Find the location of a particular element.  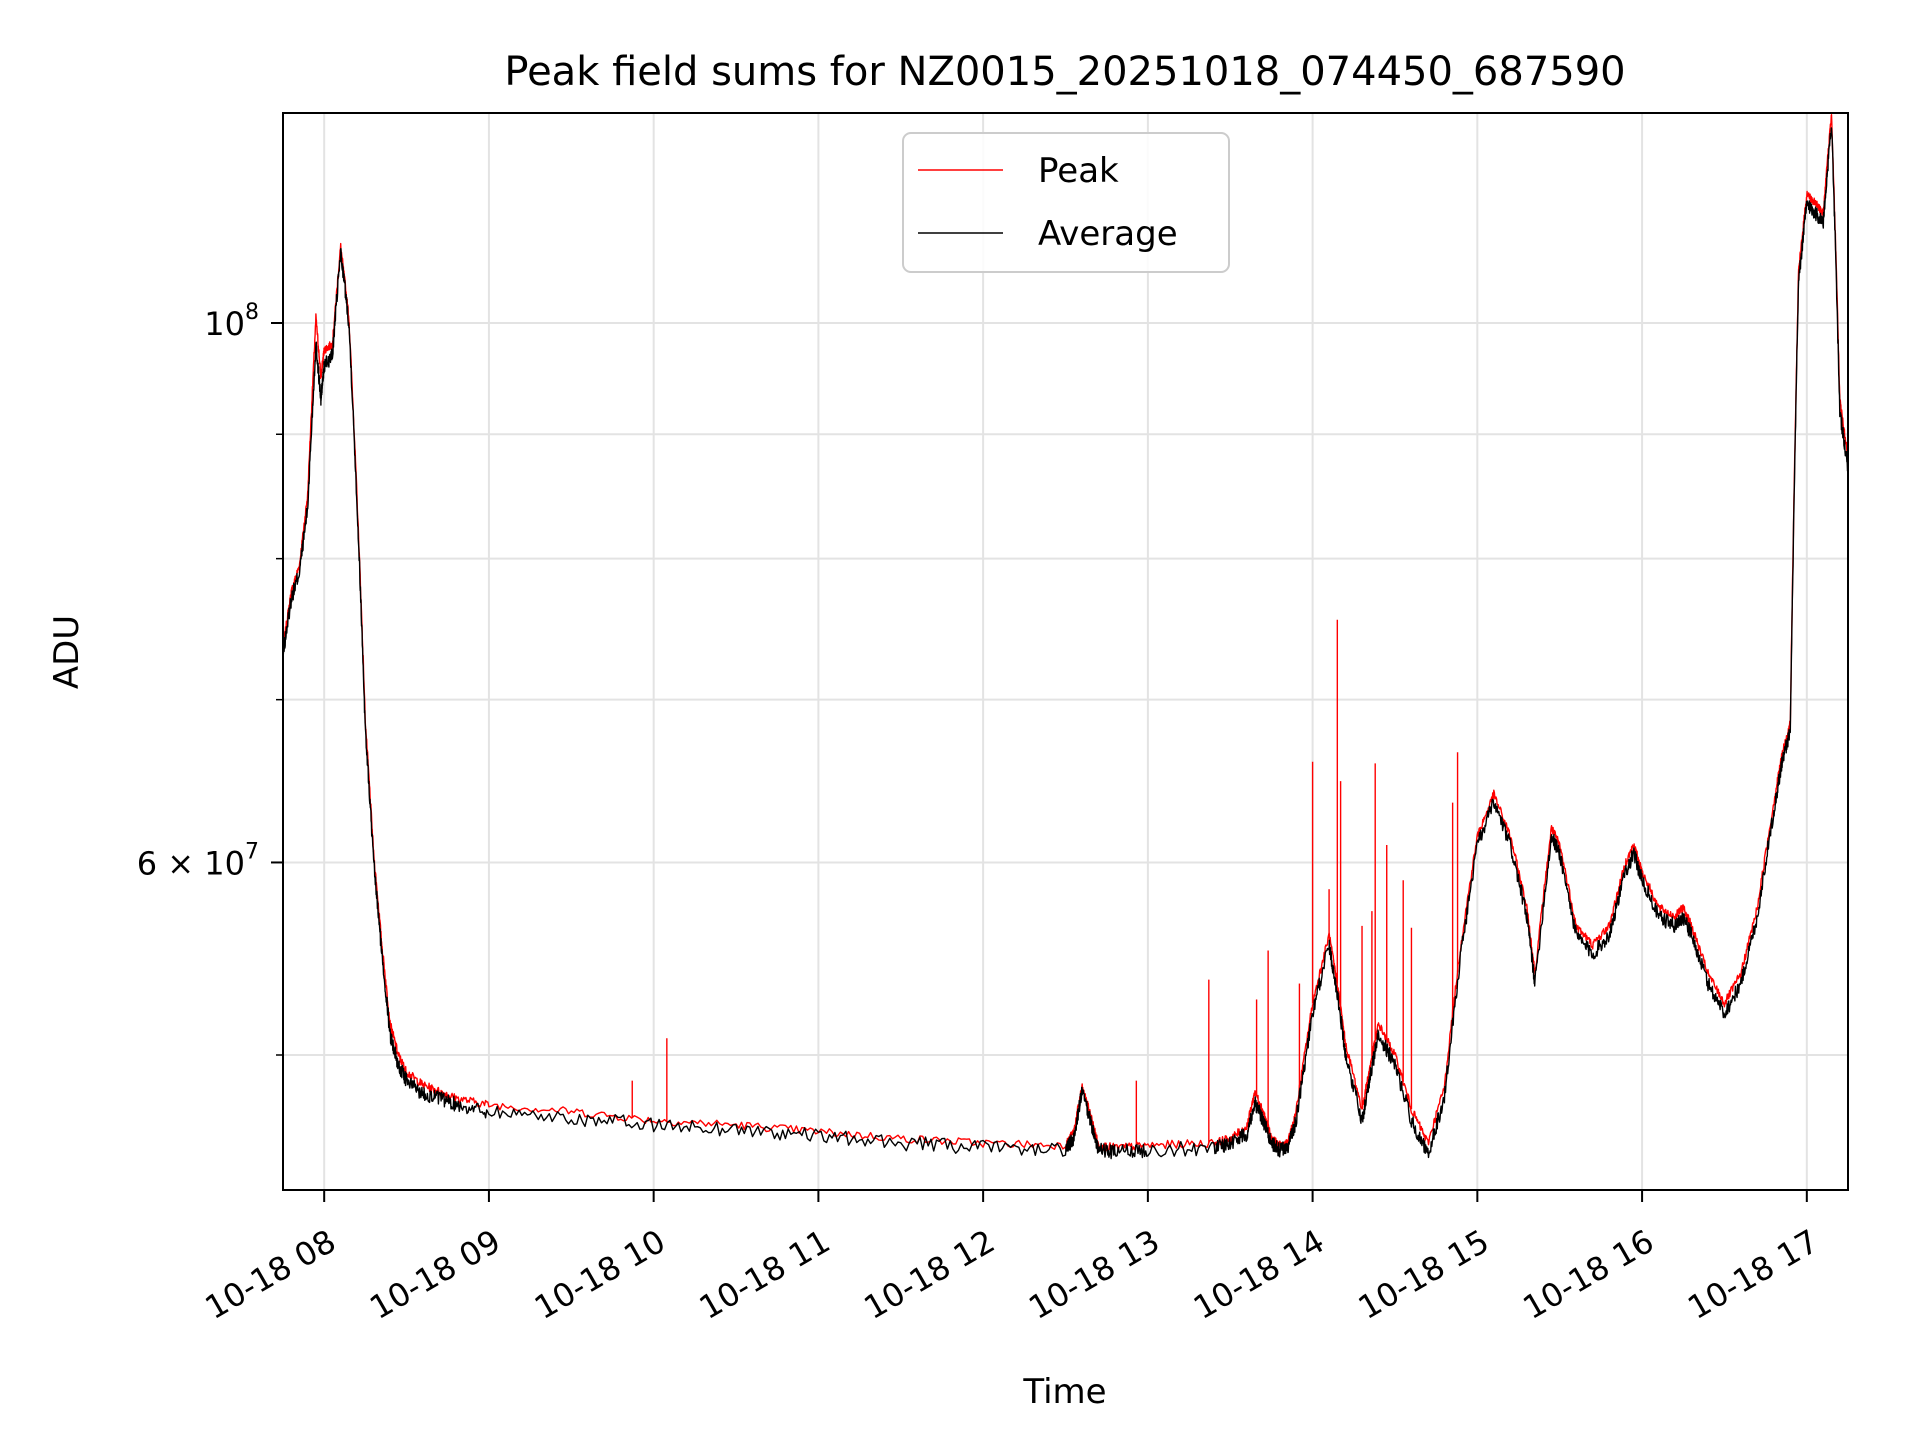

y-tick-label: 6 × 107 is located at coordinates (198, 860).